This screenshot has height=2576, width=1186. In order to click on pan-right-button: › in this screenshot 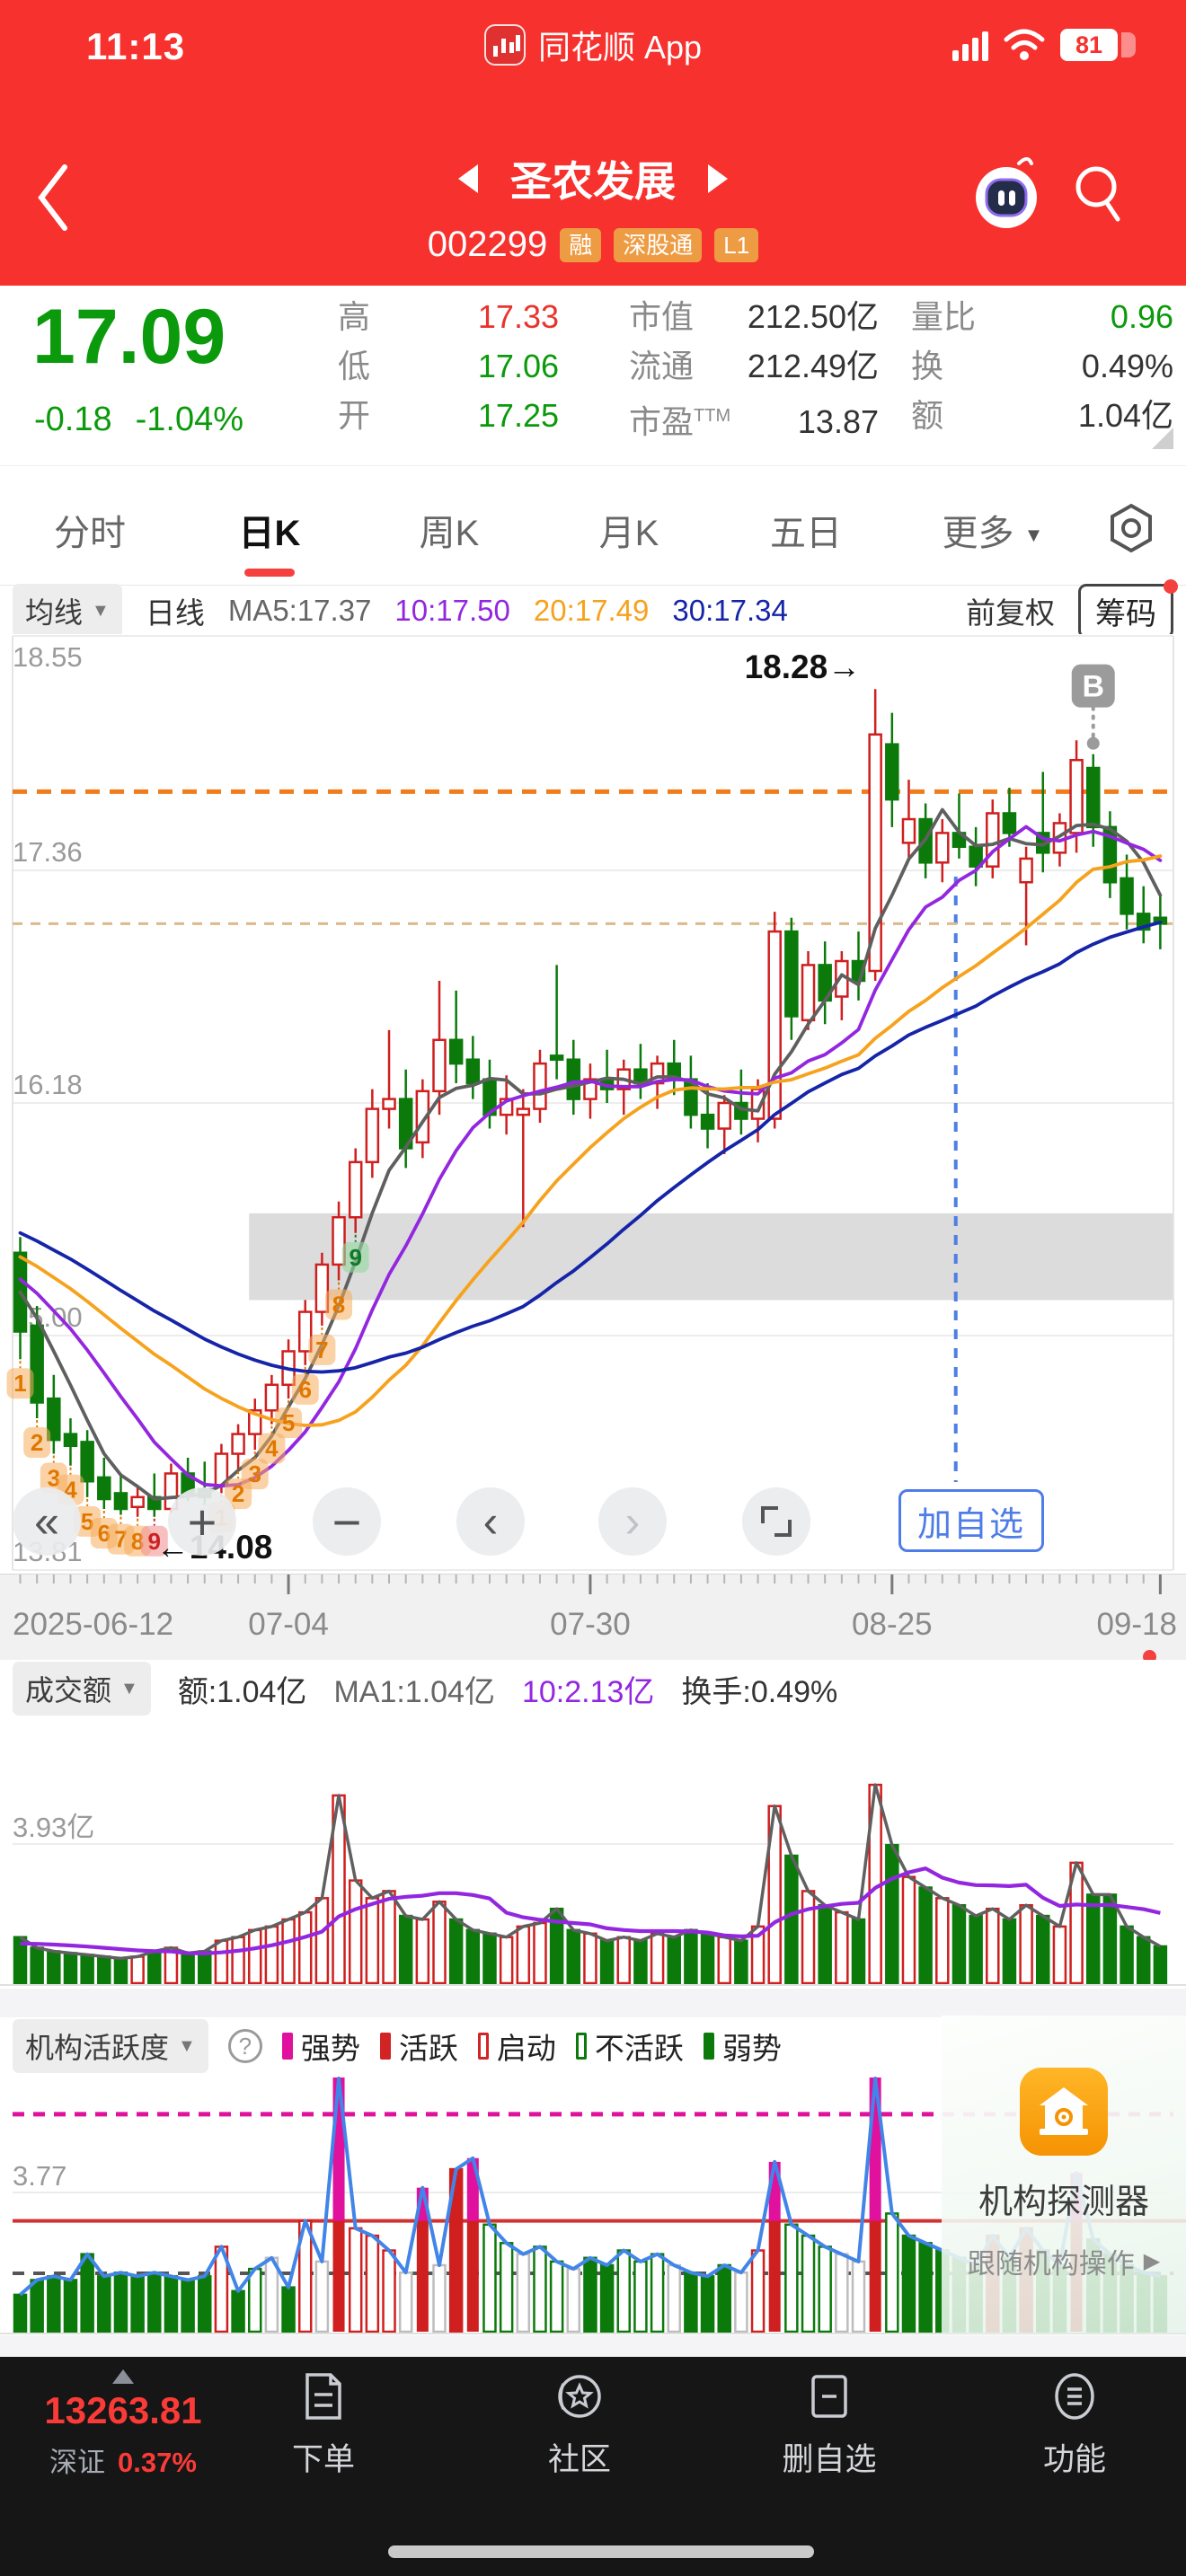, I will do `click(632, 1521)`.